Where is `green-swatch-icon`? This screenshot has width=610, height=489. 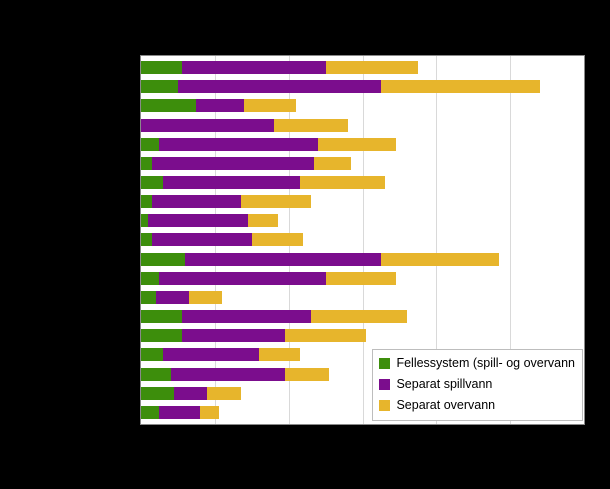 green-swatch-icon is located at coordinates (385, 363).